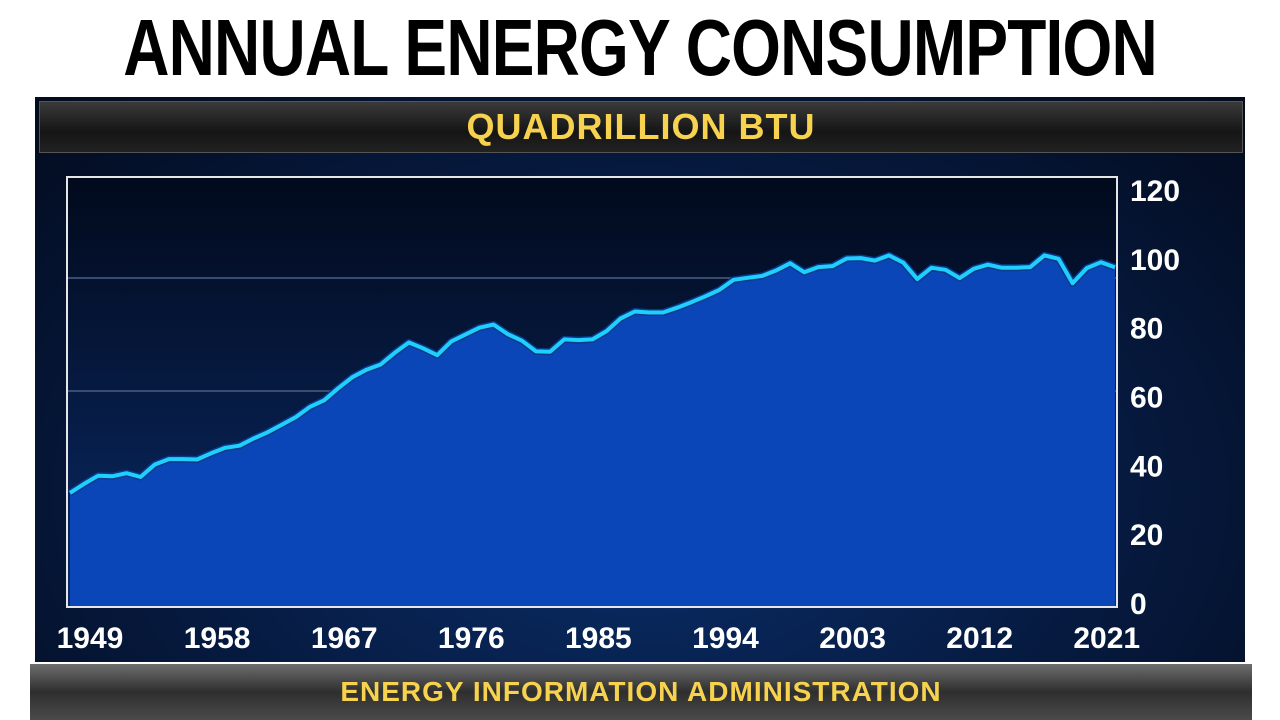 The width and height of the screenshot is (1280, 720). I want to click on y-tick-label: 60, so click(1146, 398).